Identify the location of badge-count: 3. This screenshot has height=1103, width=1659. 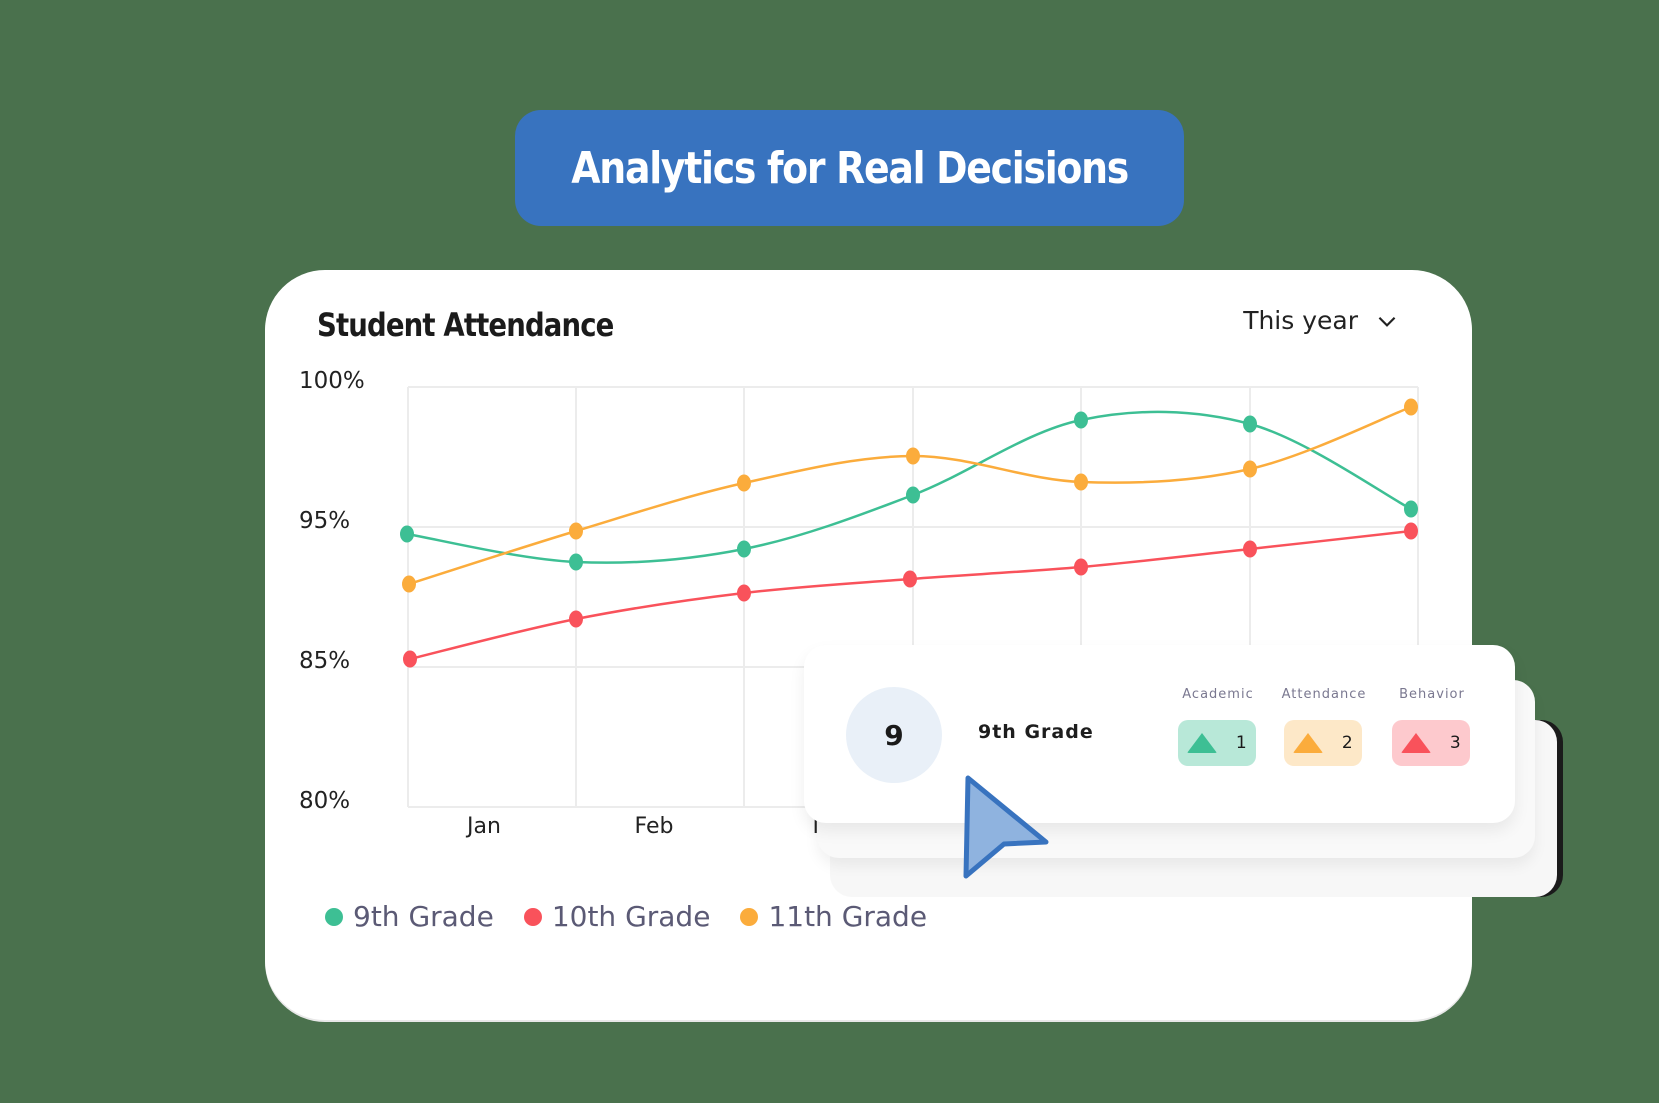
(1455, 743).